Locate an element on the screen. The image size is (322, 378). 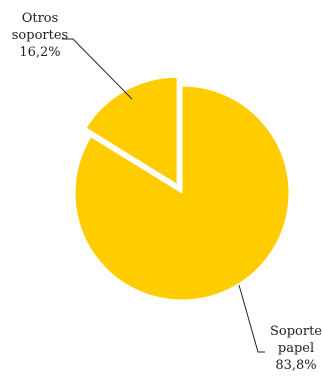
slice-category-label: Soporte is located at coordinates (296, 331).